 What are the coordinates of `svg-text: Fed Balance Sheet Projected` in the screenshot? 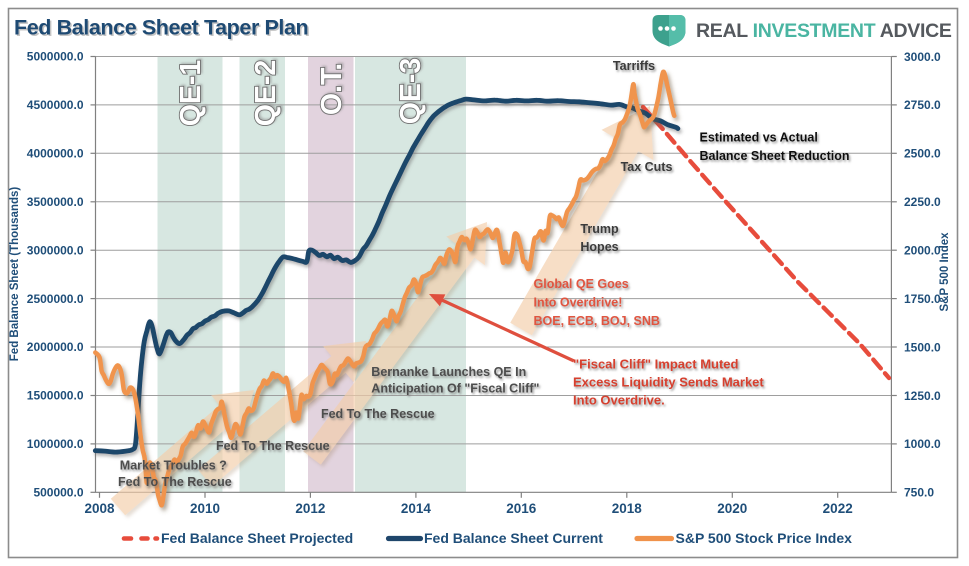 It's located at (257, 538).